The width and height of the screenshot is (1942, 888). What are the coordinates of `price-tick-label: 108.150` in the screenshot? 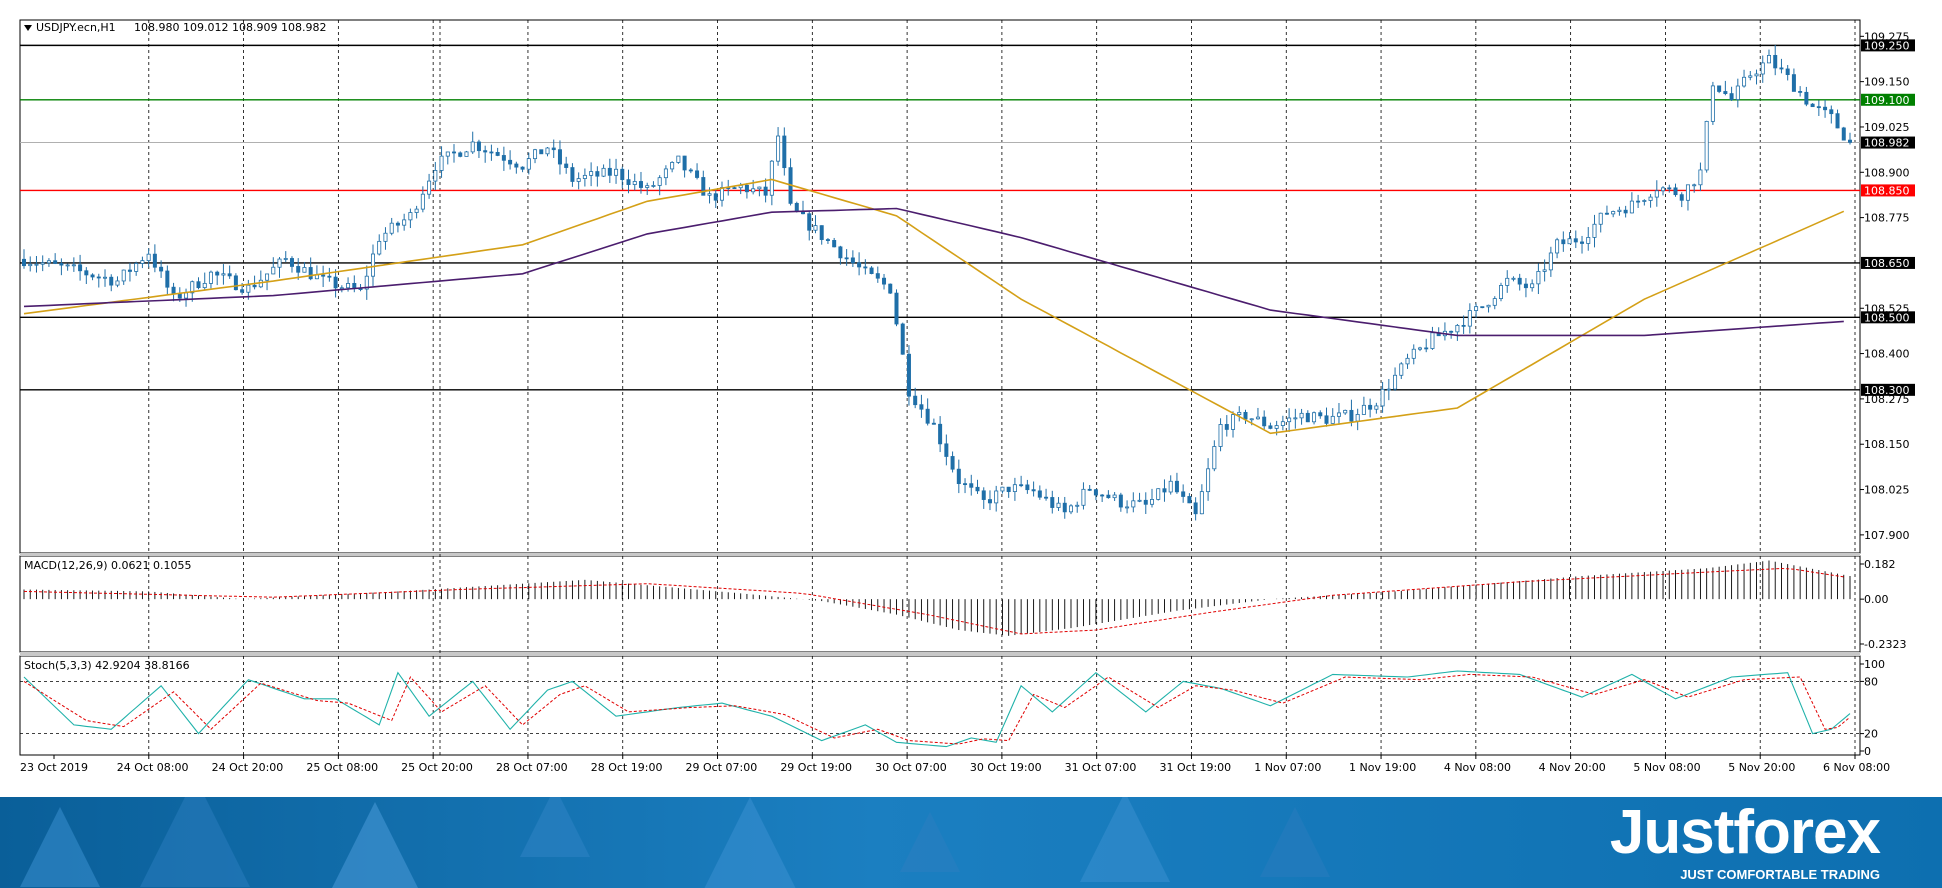 It's located at (1887, 444).